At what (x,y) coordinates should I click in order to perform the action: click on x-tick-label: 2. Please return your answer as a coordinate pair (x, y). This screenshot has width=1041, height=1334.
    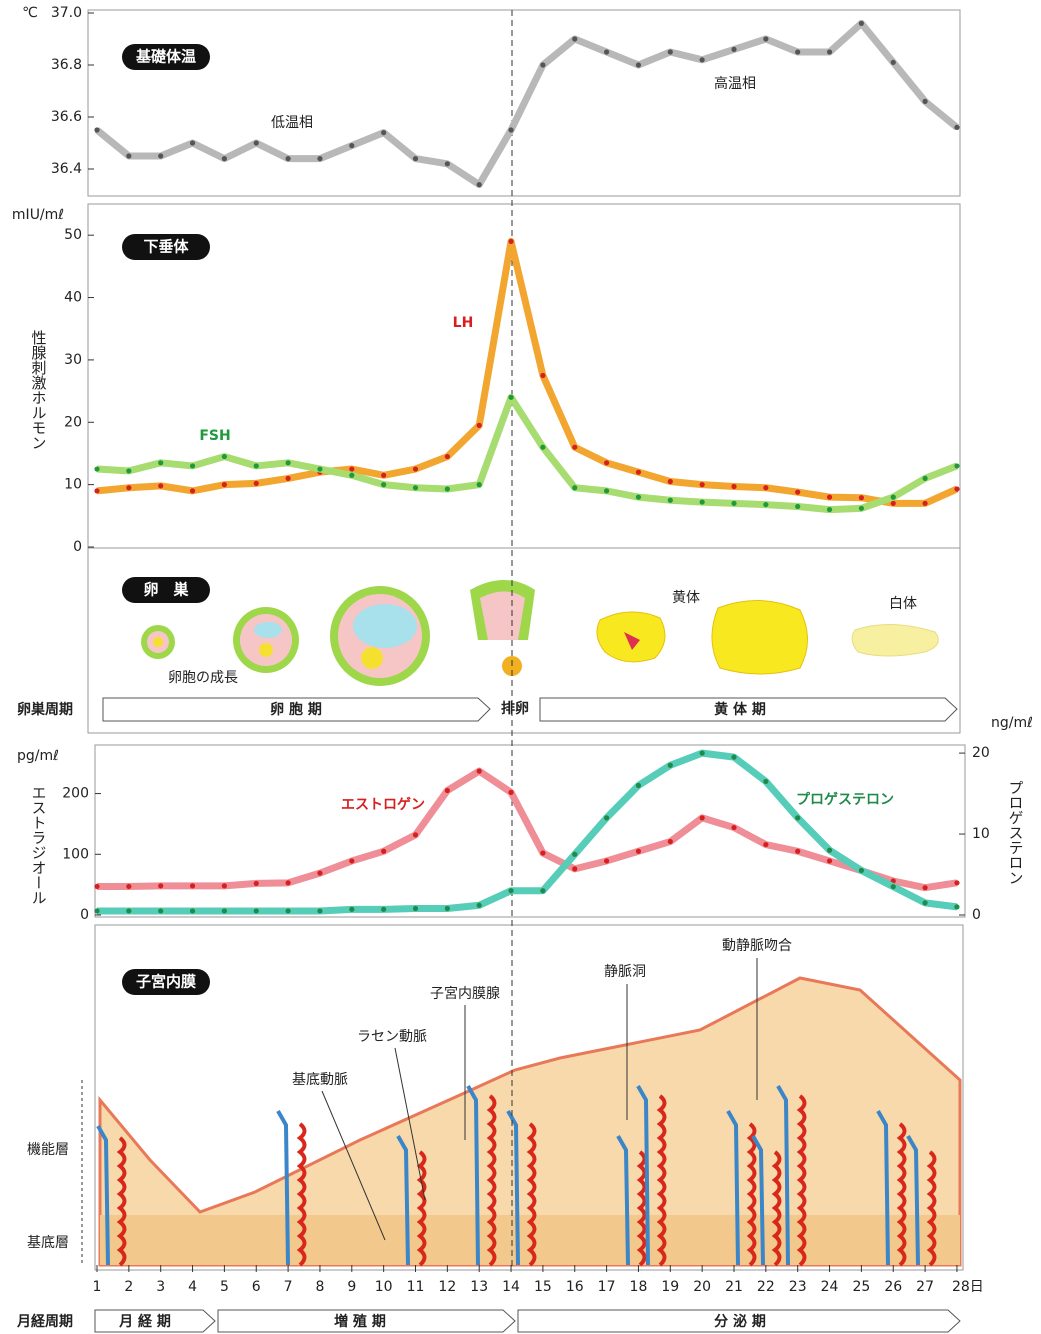
    Looking at the image, I should click on (128, 1287).